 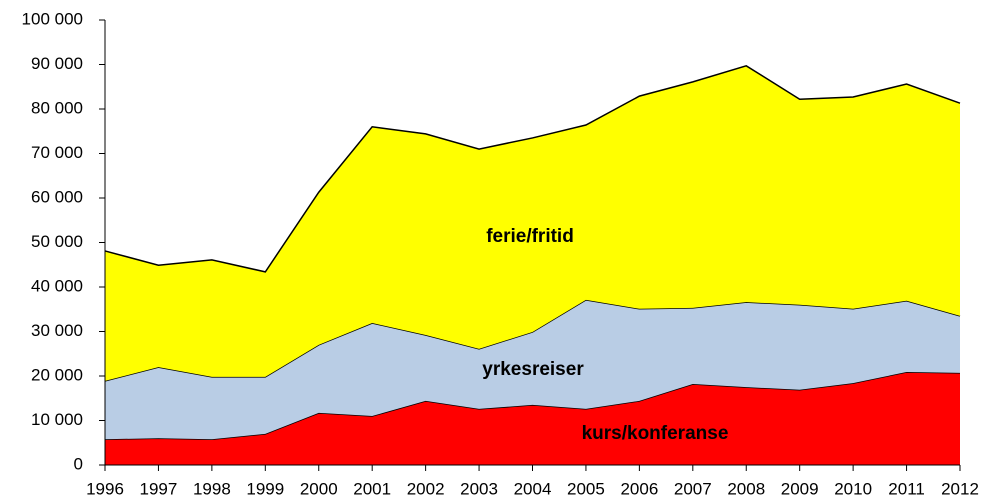 I want to click on x-tick-label: 2000, so click(x=319, y=488).